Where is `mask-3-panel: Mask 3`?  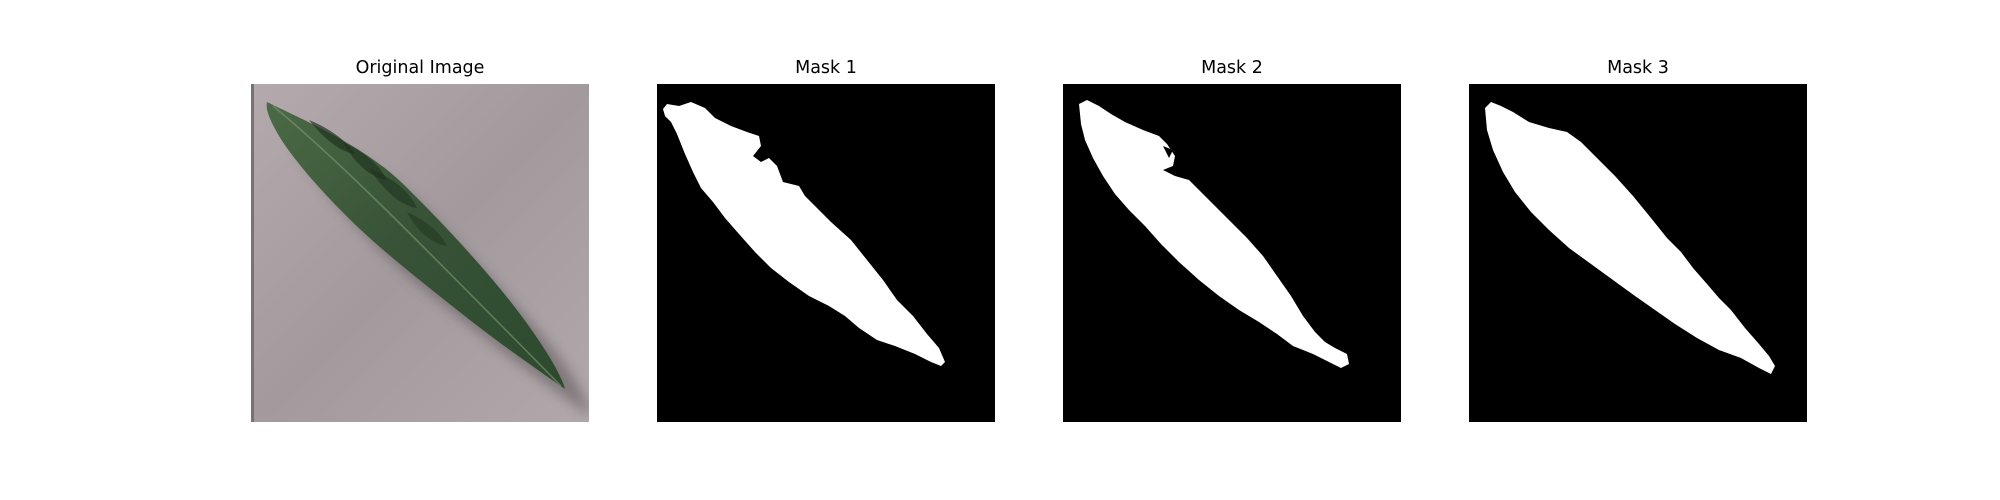 mask-3-panel: Mask 3 is located at coordinates (1638, 239).